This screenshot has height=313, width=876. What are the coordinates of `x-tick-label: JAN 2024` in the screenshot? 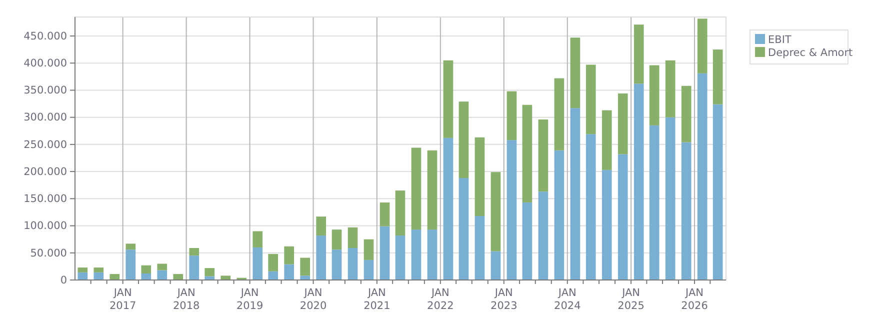 It's located at (568, 299).